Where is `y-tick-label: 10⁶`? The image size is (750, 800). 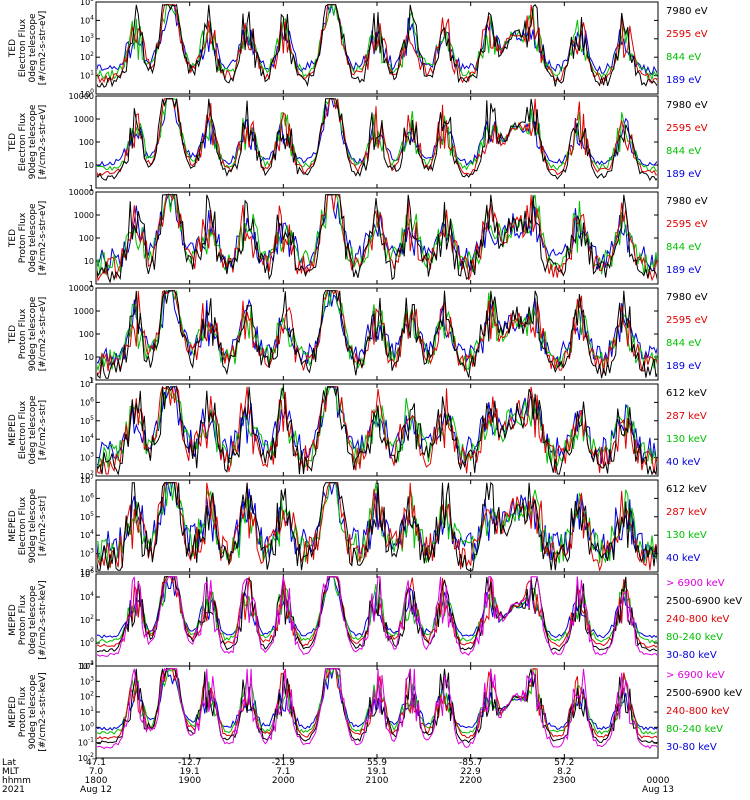
y-tick-label: 10⁶ is located at coordinates (87, 497).